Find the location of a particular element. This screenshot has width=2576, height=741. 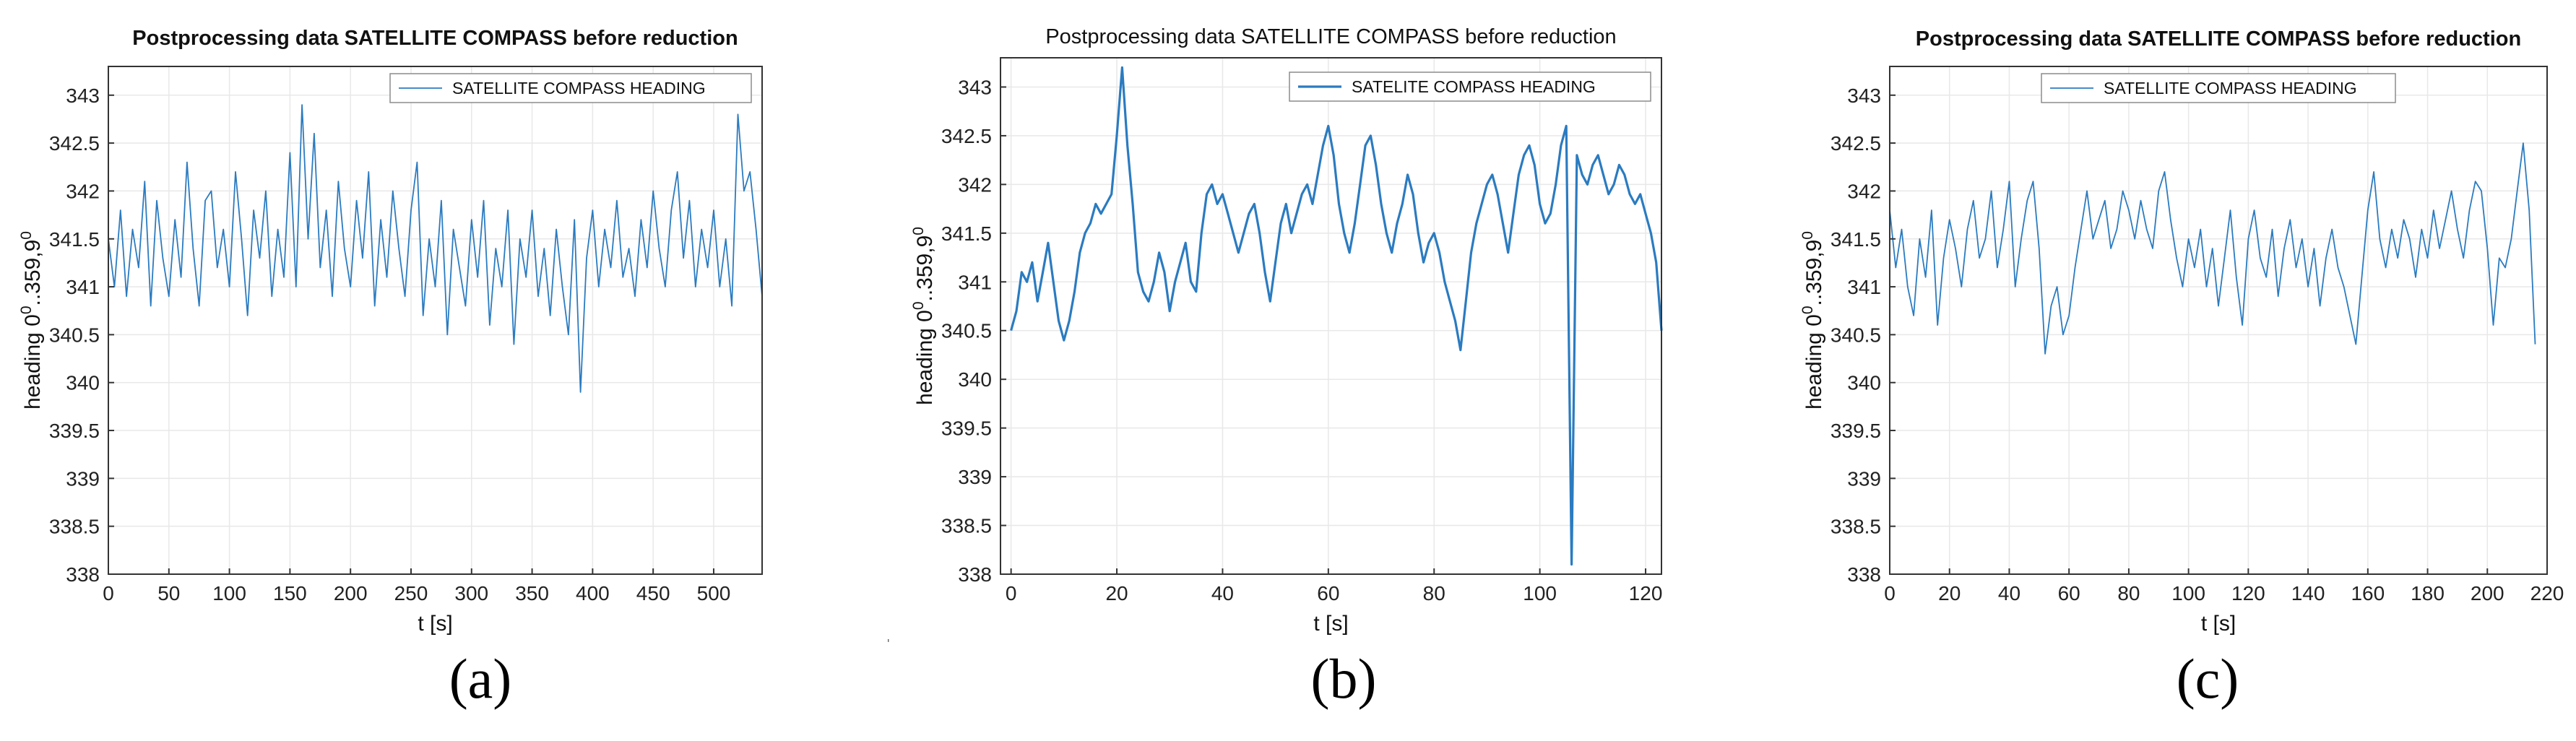

panel-label-c: (c) is located at coordinates (2207, 678).